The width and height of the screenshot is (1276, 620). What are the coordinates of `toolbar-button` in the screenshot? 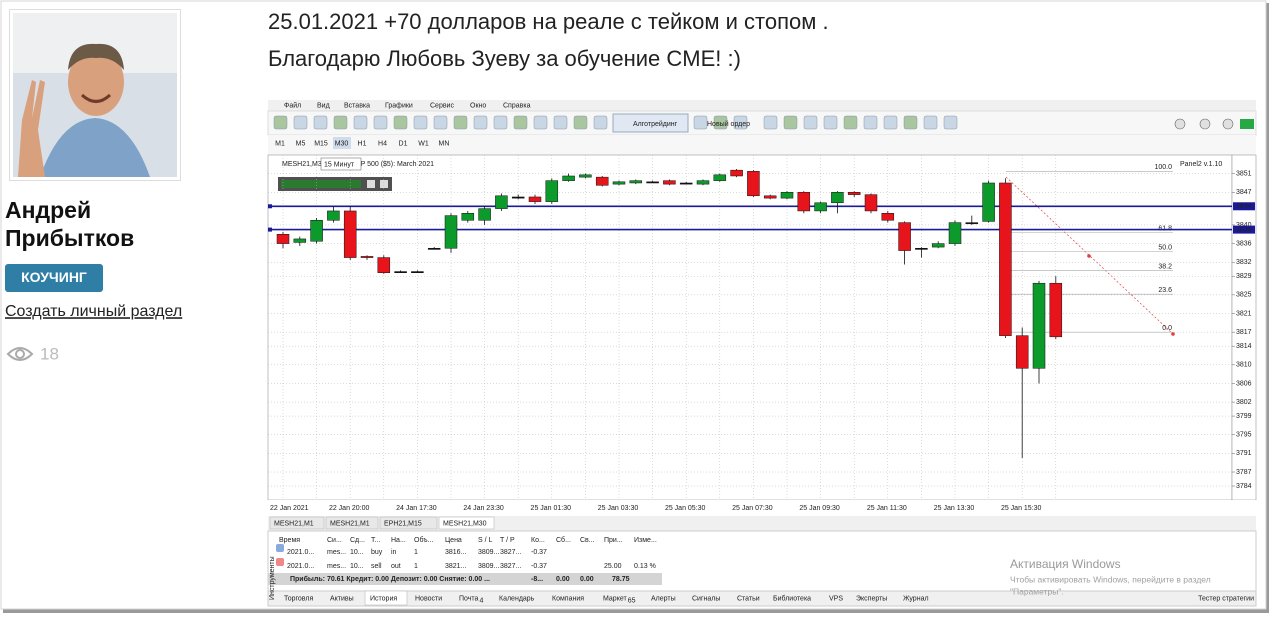 It's located at (650, 123).